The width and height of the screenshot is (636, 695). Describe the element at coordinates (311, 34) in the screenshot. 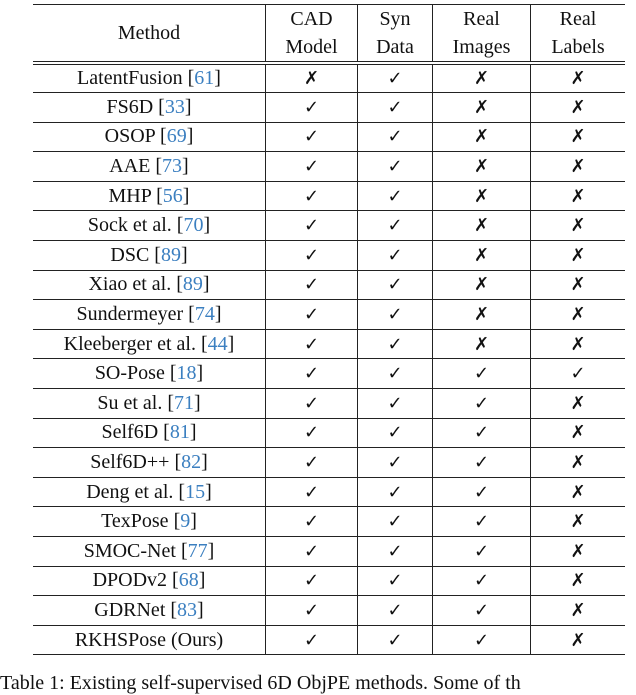

I see `column-header: CAD Model` at that location.